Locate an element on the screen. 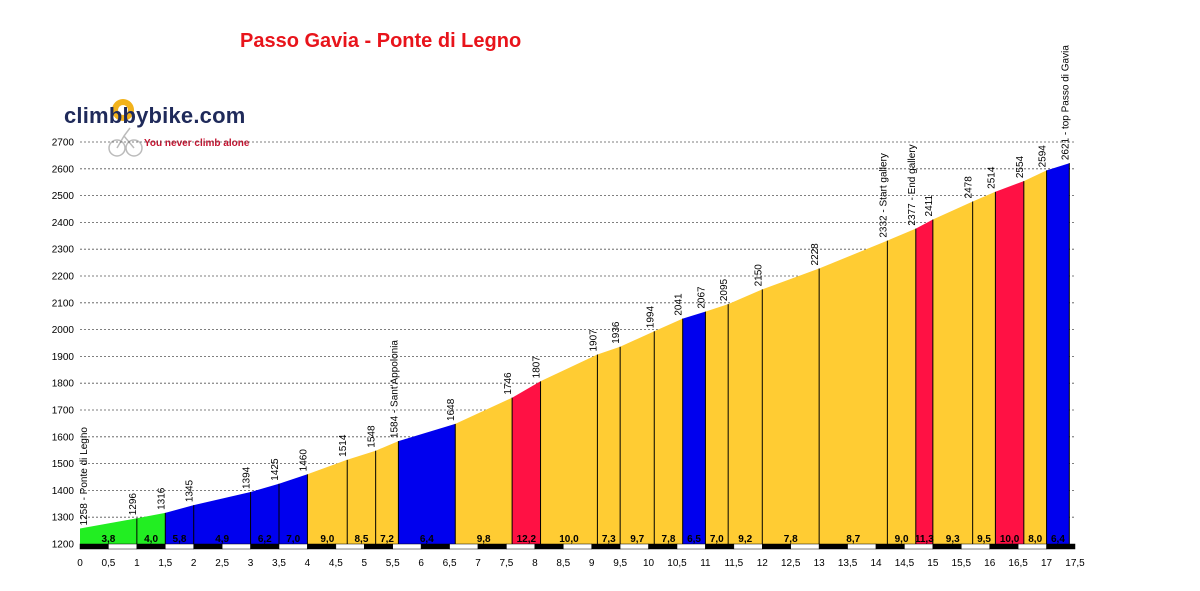 Image resolution: width=1200 pixels, height=591 pixels. x-tick-label: 17 is located at coordinates (1047, 563).